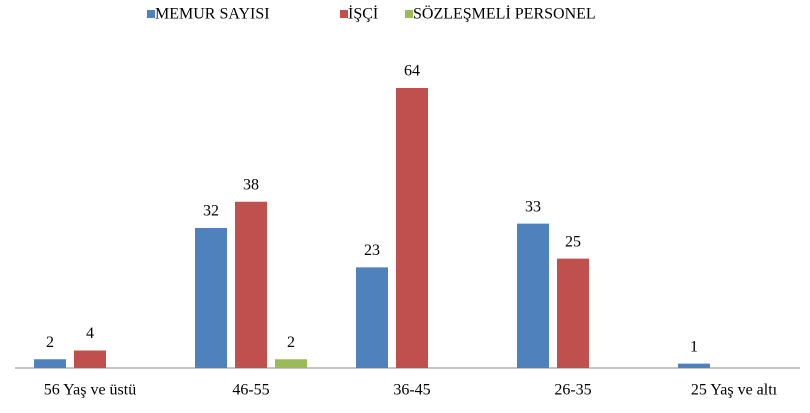  Describe the element at coordinates (412, 71) in the screenshot. I see `data-label: 64` at that location.